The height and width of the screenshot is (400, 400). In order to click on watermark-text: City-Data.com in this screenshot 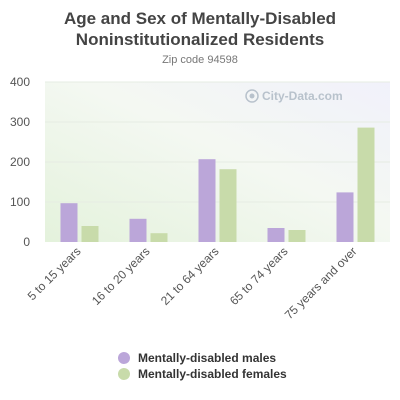, I will do `click(302, 96)`.